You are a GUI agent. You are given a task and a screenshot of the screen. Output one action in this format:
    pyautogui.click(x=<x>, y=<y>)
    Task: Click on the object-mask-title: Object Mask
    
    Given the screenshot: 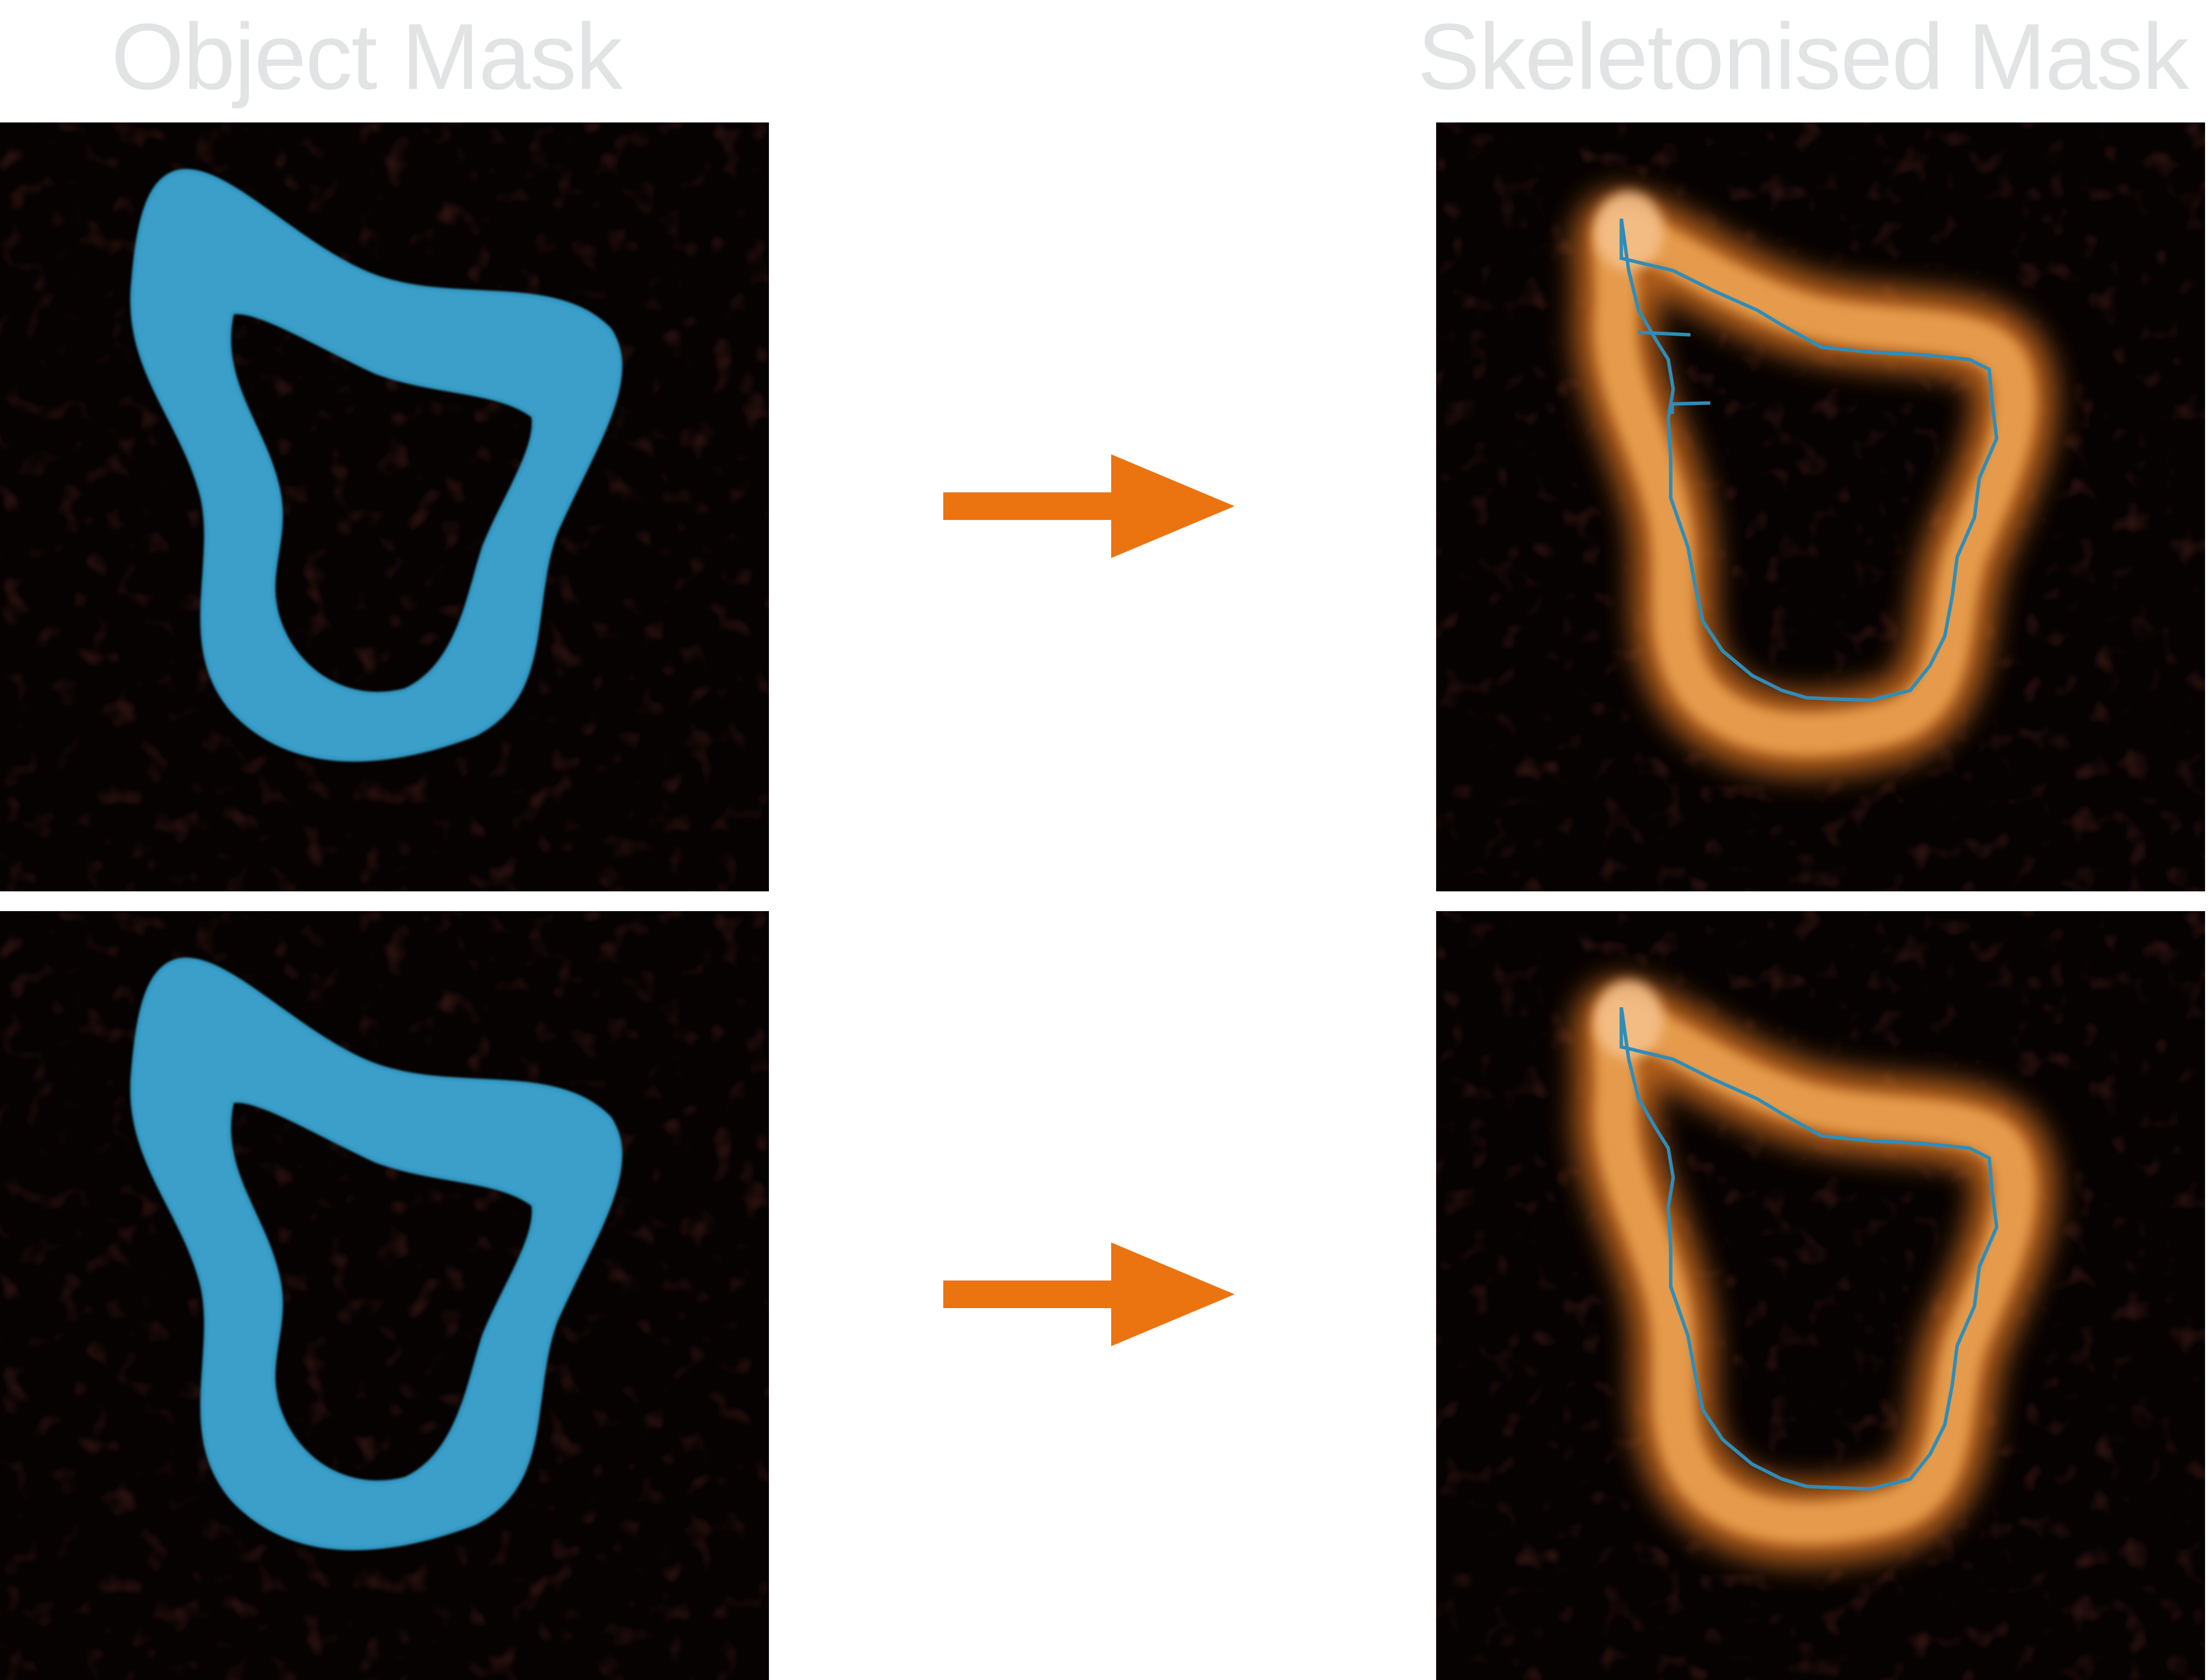 What is the action you would take?
    pyautogui.click(x=367, y=56)
    